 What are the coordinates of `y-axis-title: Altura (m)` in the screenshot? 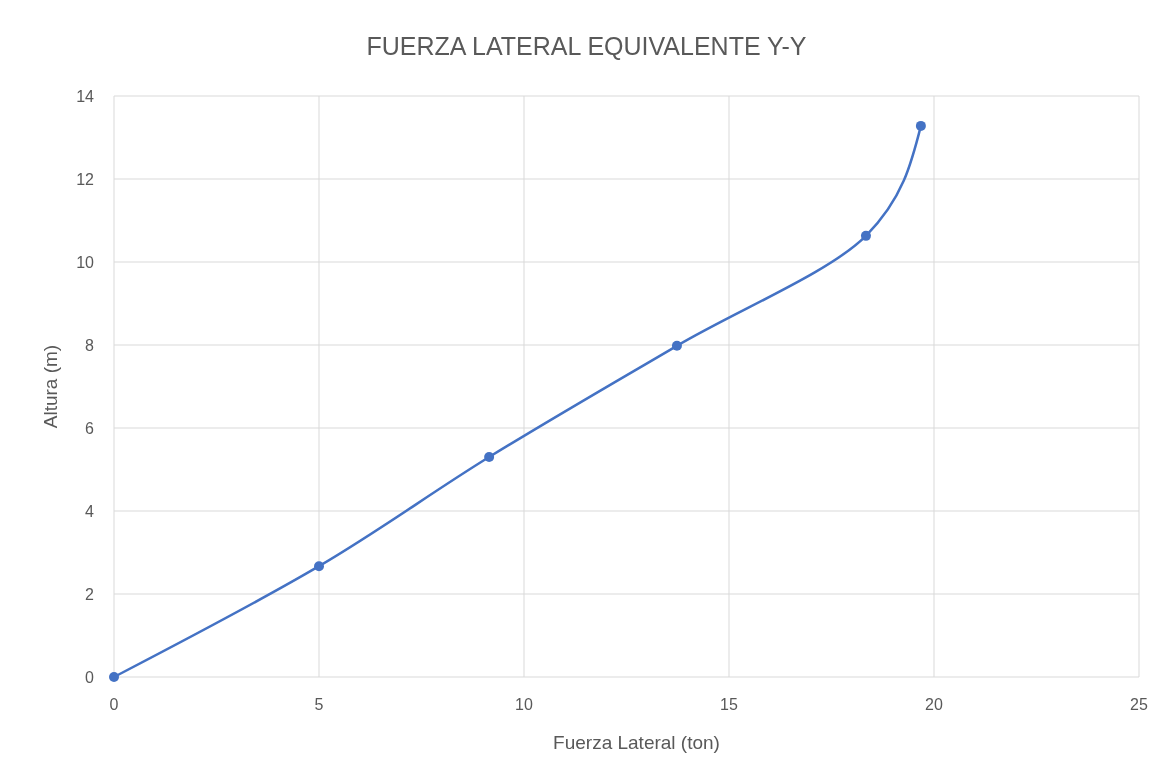 It's located at (50, 386).